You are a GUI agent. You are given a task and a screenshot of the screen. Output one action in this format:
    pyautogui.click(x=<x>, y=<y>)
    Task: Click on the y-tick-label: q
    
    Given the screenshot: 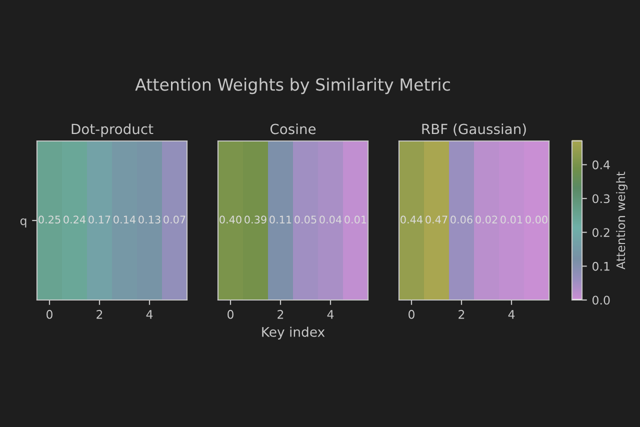 What is the action you would take?
    pyautogui.click(x=23, y=223)
    